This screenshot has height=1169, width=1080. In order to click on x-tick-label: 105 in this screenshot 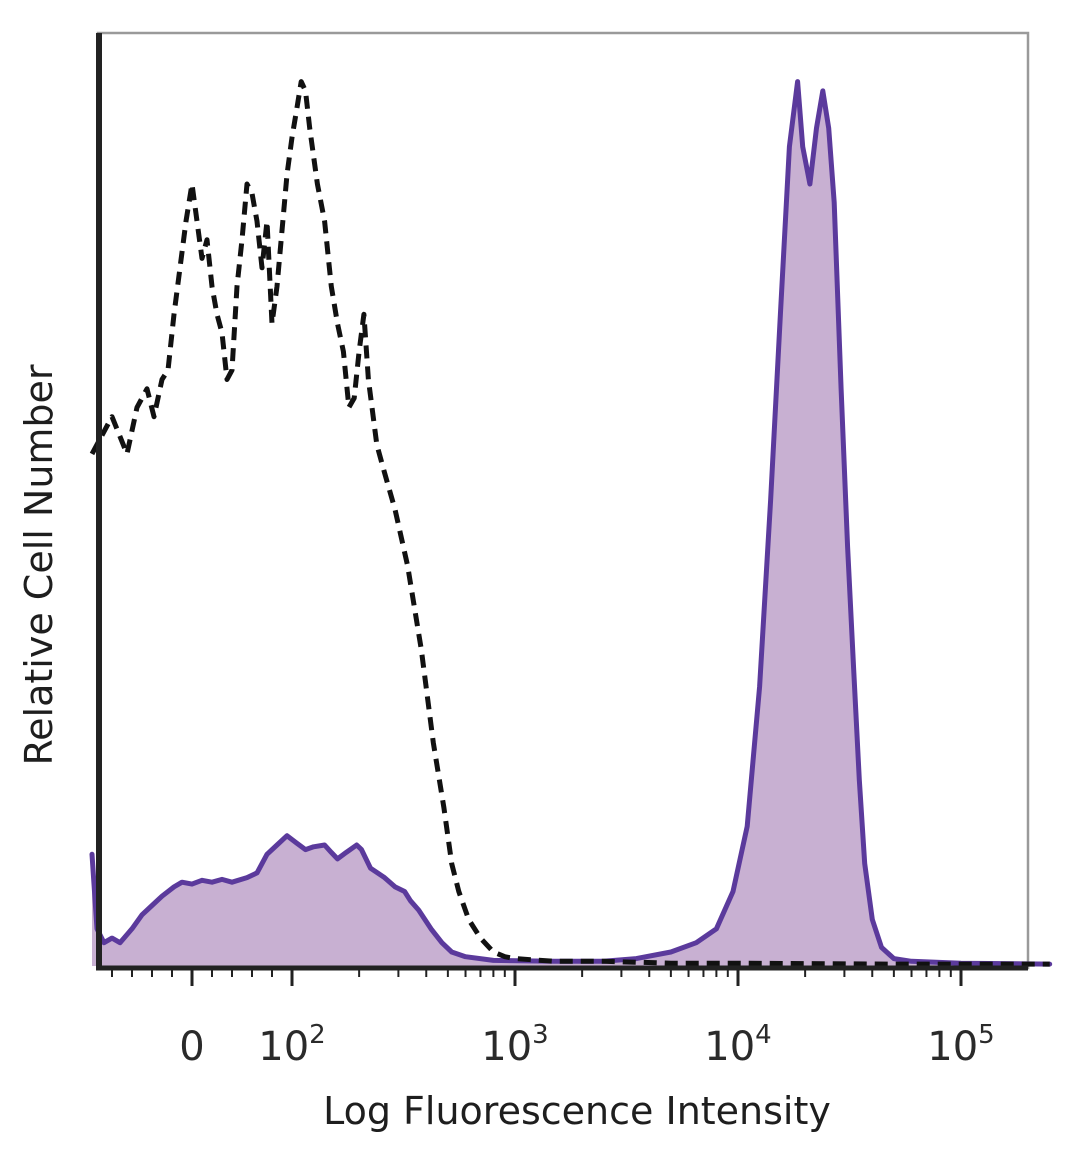, I will do `click(960, 1045)`.